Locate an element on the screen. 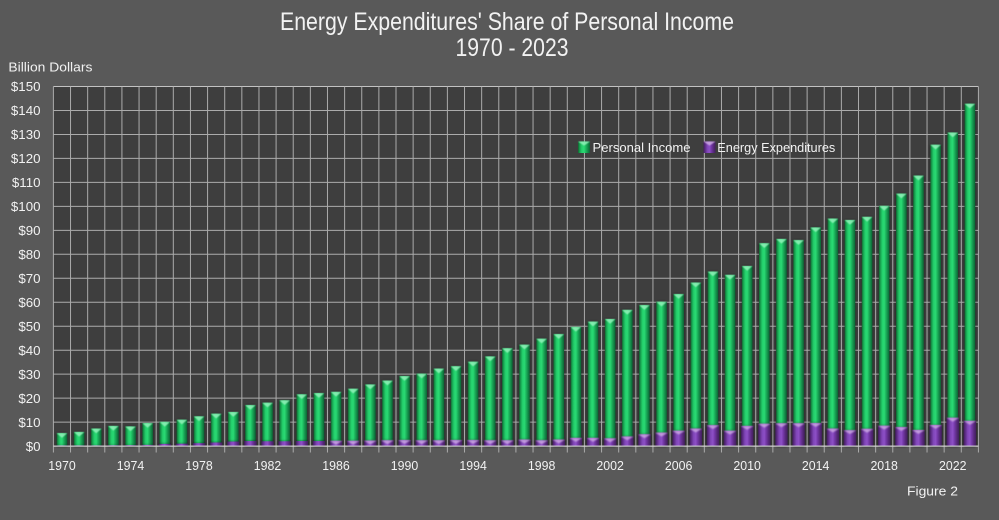 This screenshot has width=999, height=520. svg-text: $110 is located at coordinates (26, 182).